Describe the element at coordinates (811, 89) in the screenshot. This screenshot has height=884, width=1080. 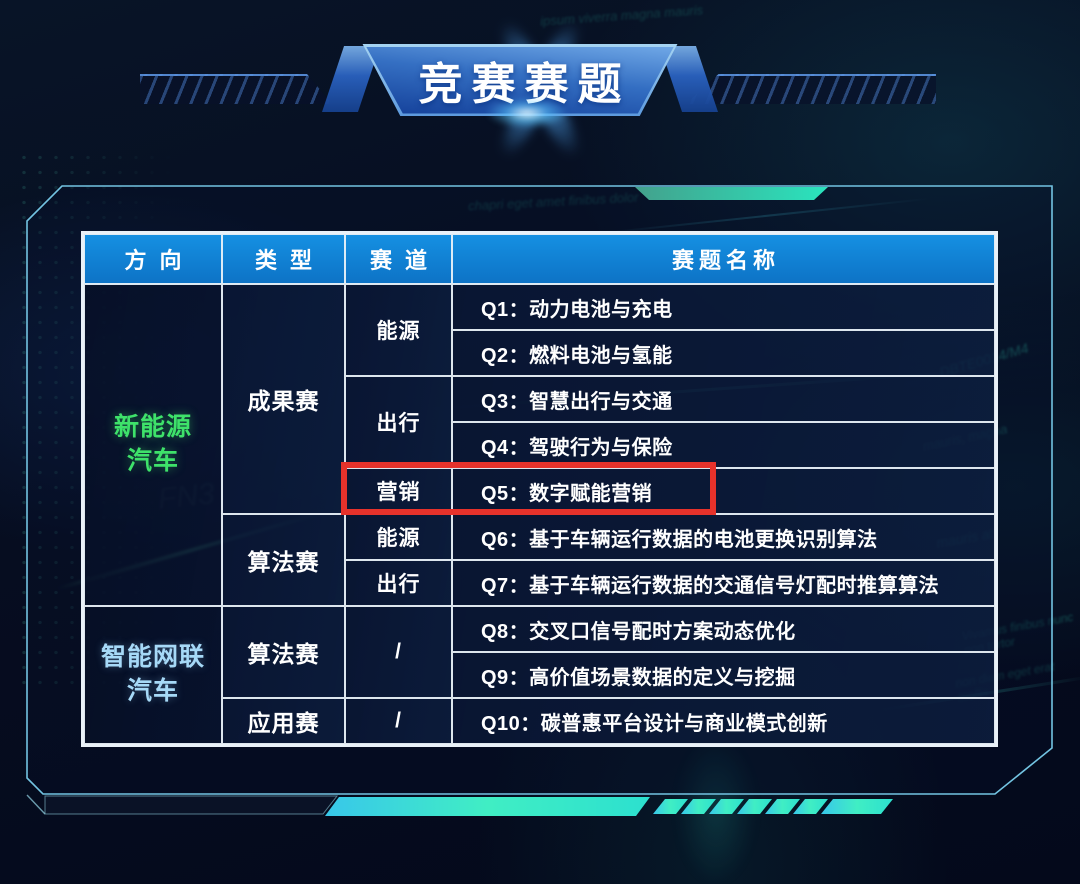
I see `title-right-wing` at that location.